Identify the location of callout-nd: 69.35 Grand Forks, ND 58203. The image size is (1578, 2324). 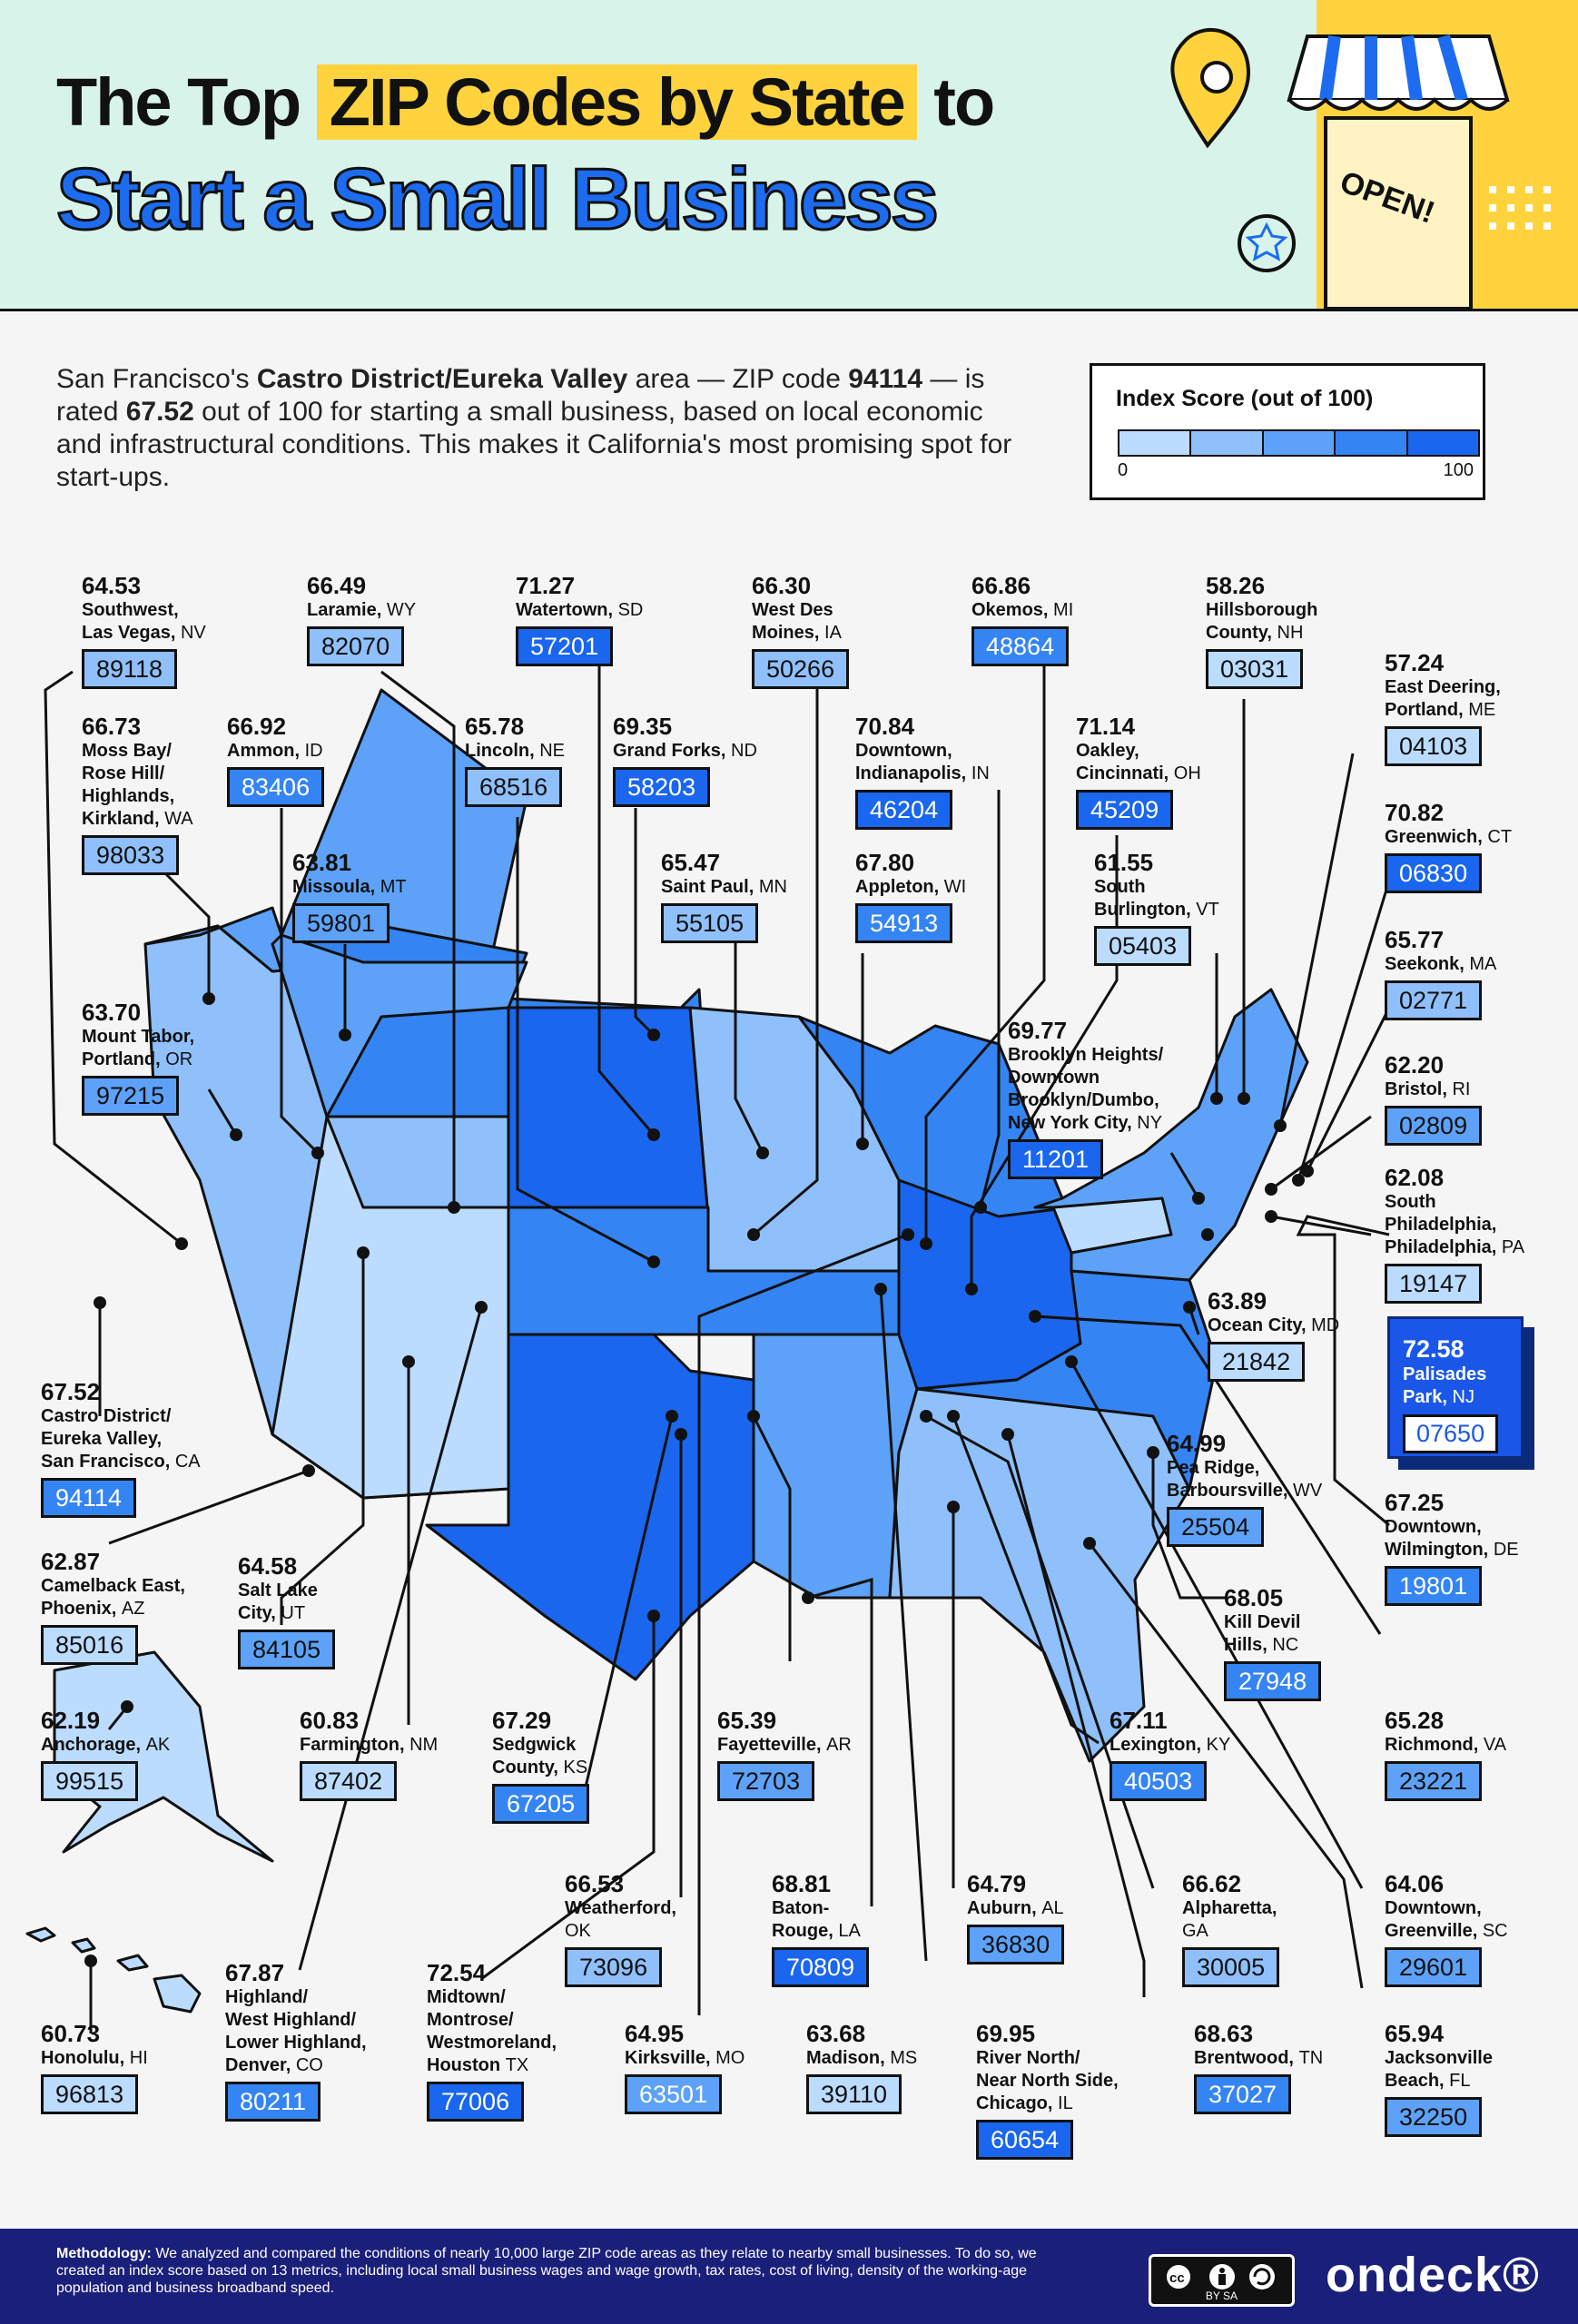
(685, 760).